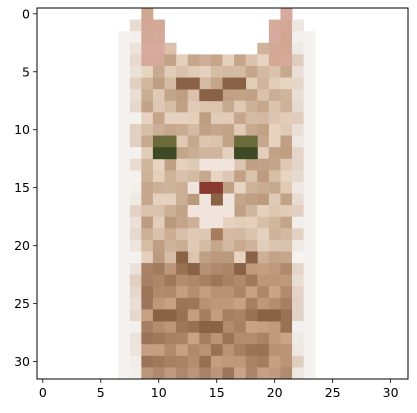 The width and height of the screenshot is (417, 413). I want to click on x-tick-label: 0, so click(43, 392).